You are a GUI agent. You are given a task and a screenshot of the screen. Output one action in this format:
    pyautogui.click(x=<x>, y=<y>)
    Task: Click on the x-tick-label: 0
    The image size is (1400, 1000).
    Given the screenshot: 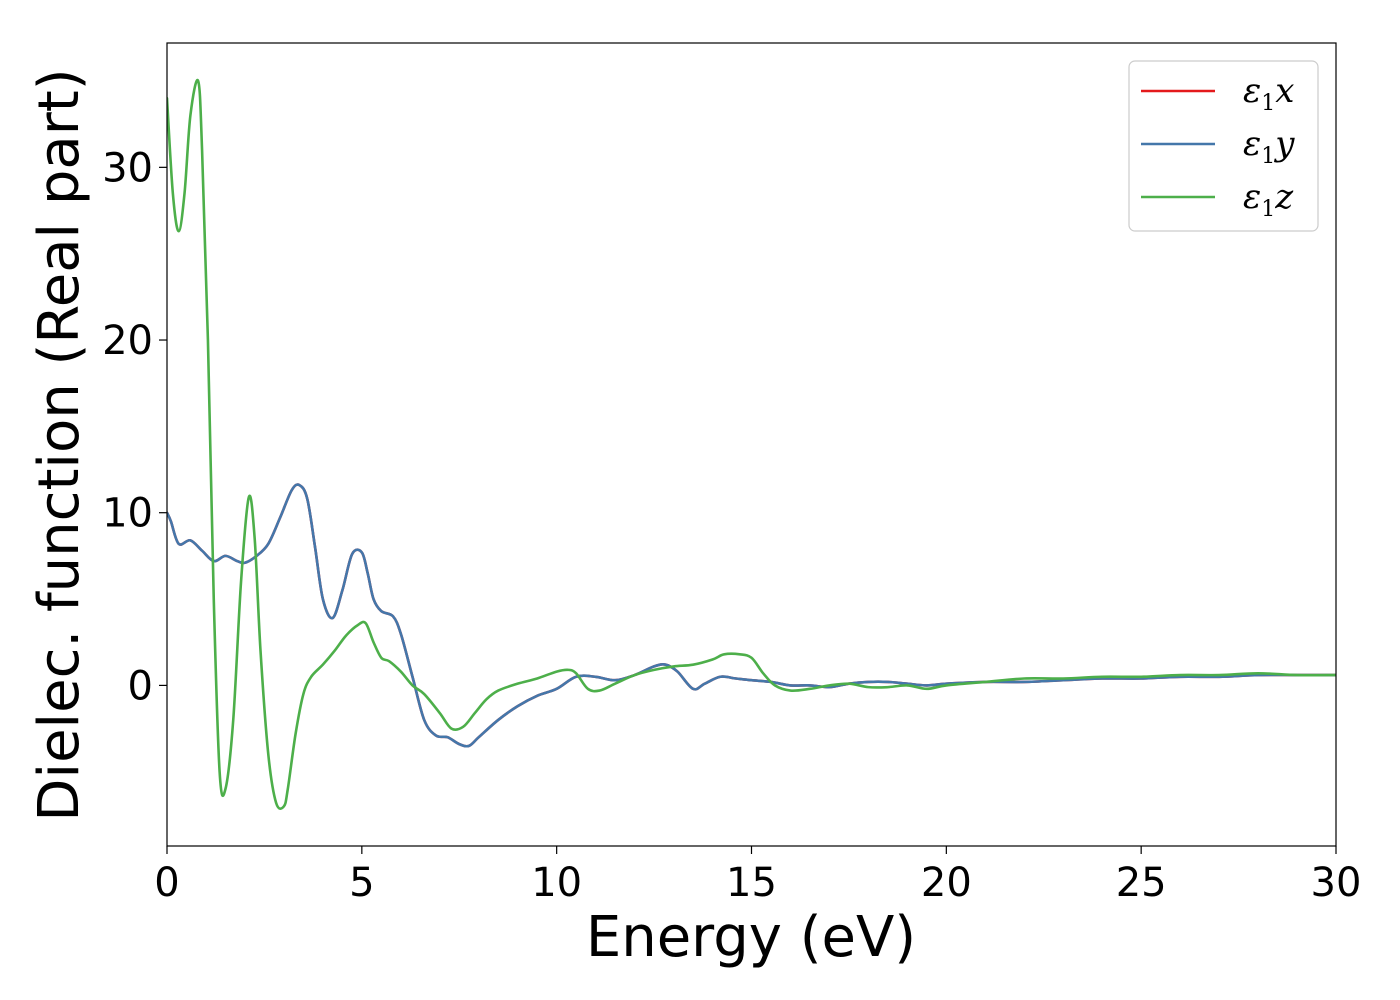 What is the action you would take?
    pyautogui.click(x=166, y=883)
    